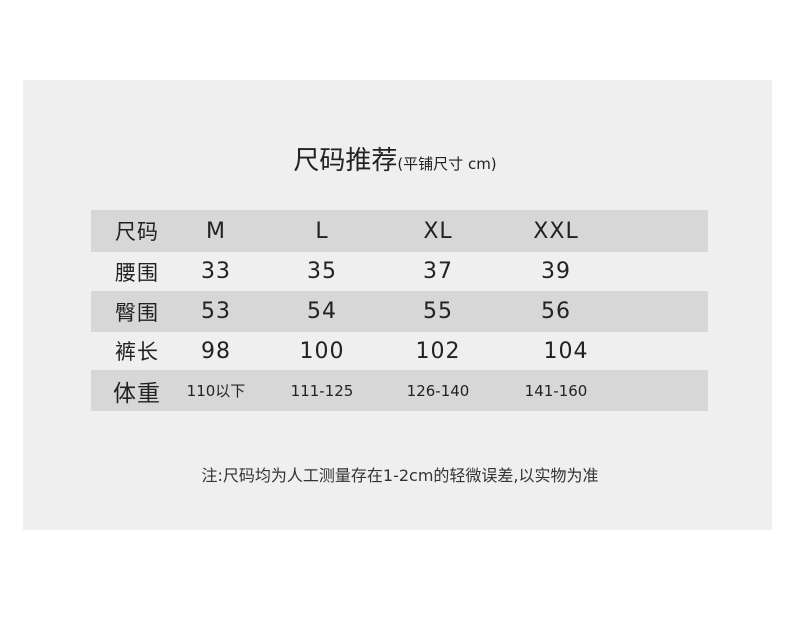 The height and width of the screenshot is (622, 790). I want to click on table-row: 裤长 98 100 102 104, so click(399, 351).